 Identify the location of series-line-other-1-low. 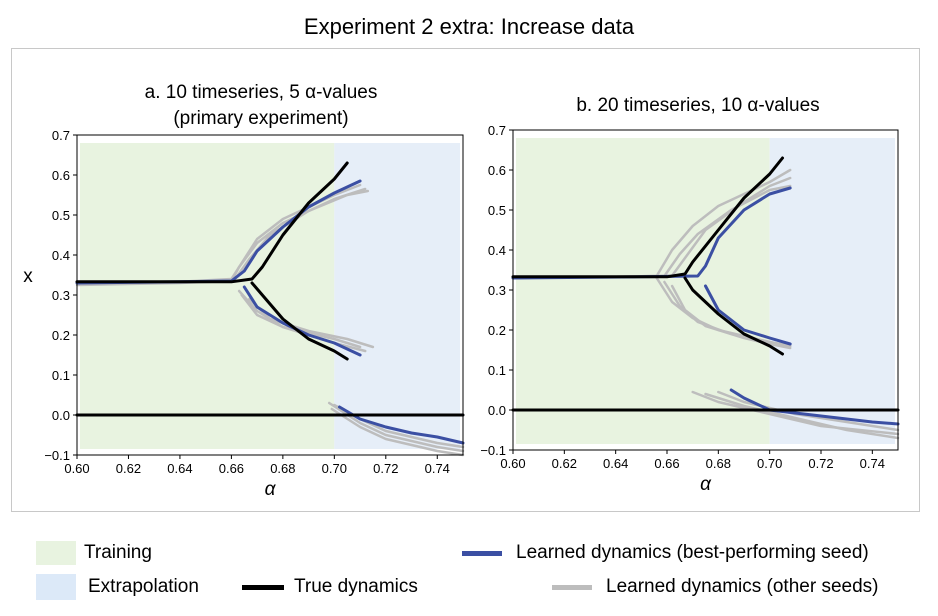
(795, 413).